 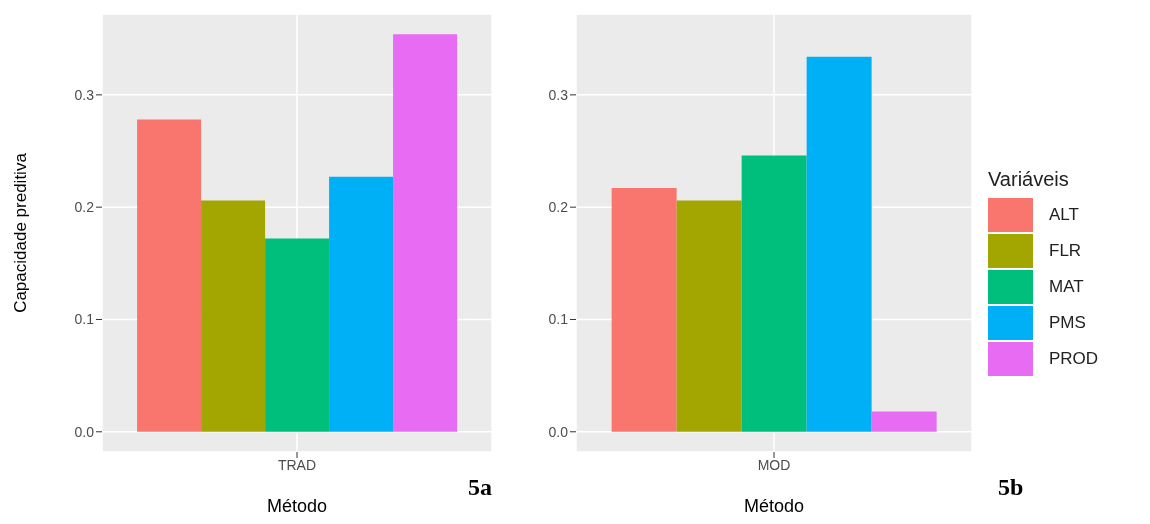 What do you see at coordinates (1074, 359) in the screenshot?
I see `legend-label: PROD` at bounding box center [1074, 359].